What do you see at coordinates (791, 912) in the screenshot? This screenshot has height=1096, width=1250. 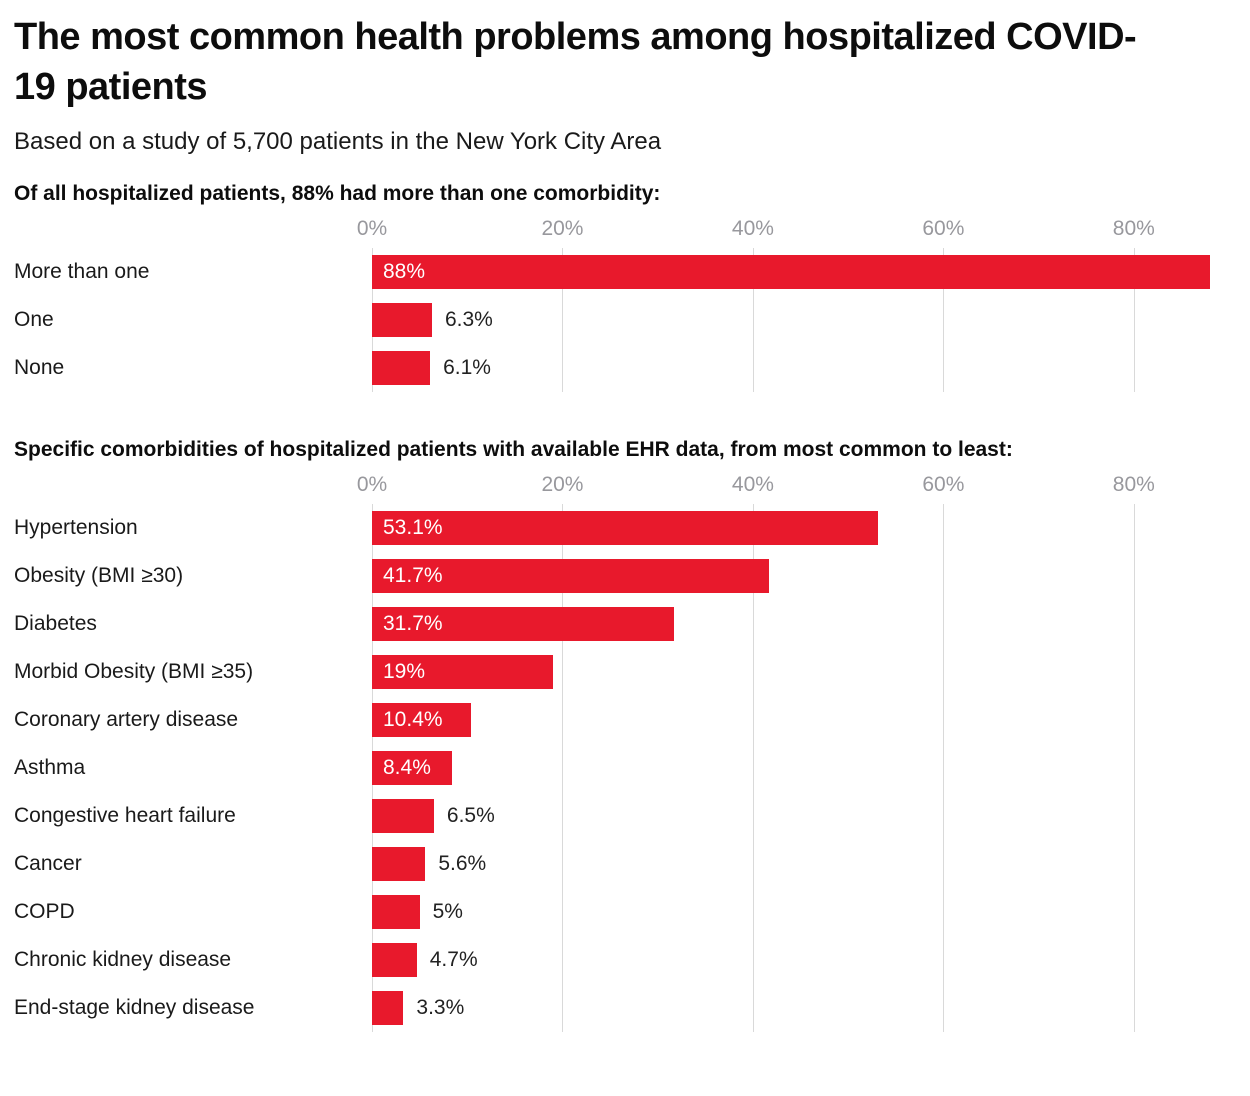 I see `bar-row: 5%` at bounding box center [791, 912].